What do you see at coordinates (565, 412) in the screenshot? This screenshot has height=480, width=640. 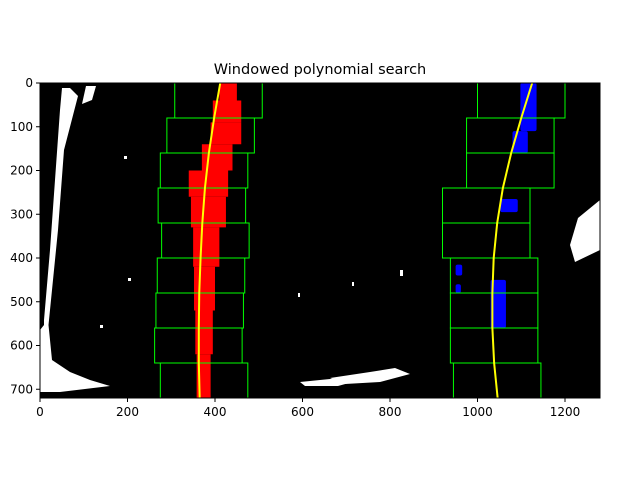 I see `x-tick-label-1200: 1200` at bounding box center [565, 412].